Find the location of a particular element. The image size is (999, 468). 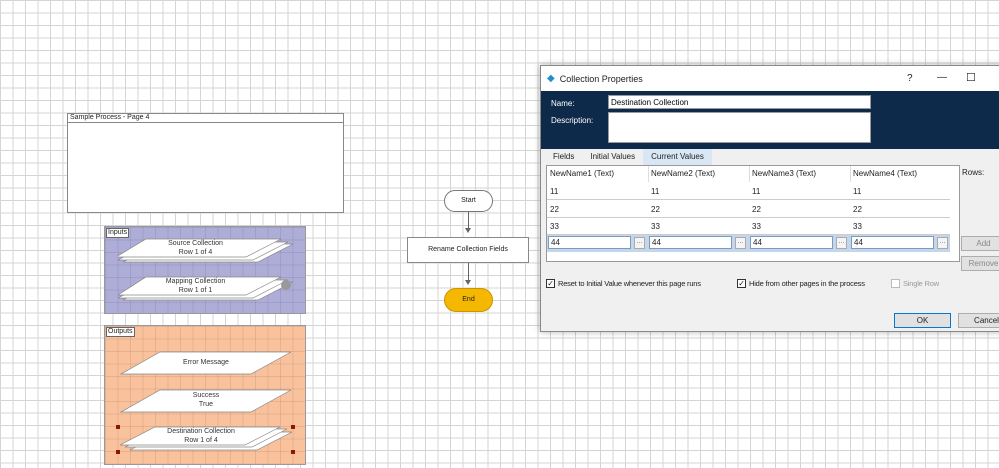

name-label: Name: is located at coordinates (563, 103).